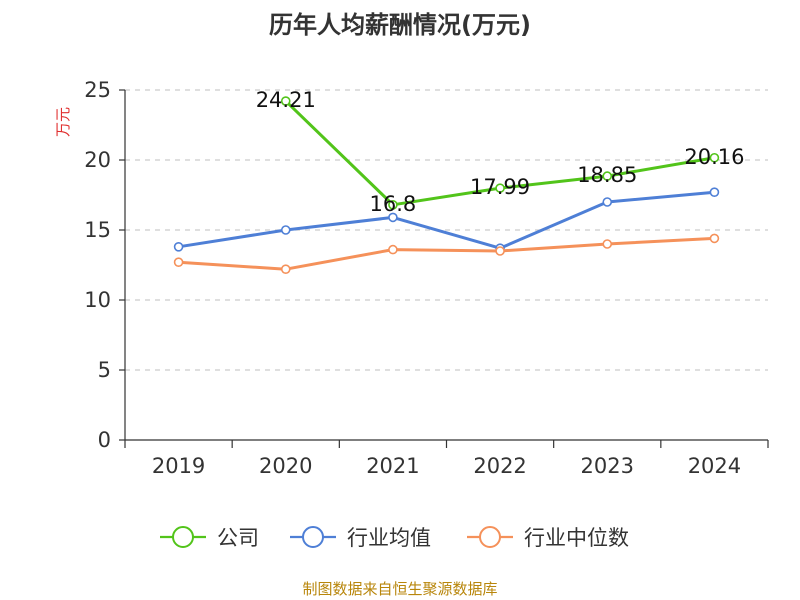 The height and width of the screenshot is (600, 800). Describe the element at coordinates (392, 466) in the screenshot. I see `x-tick-label: 2021` at that location.